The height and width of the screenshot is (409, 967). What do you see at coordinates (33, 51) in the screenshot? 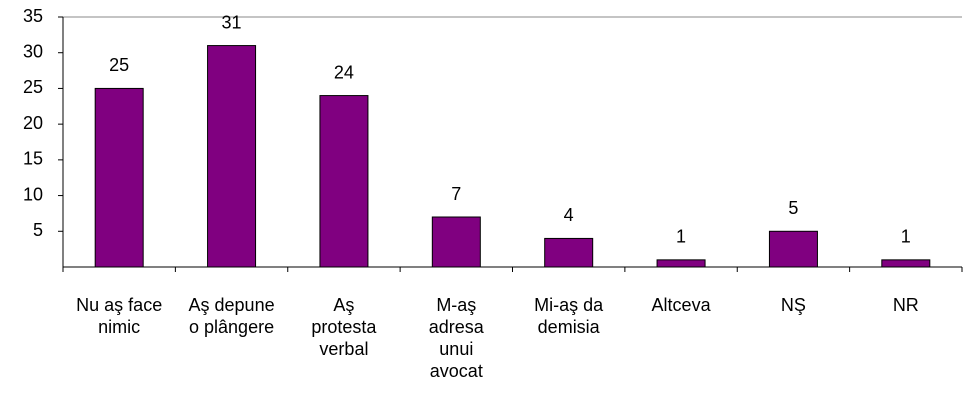
I see `y-tick-label: 30` at bounding box center [33, 51].